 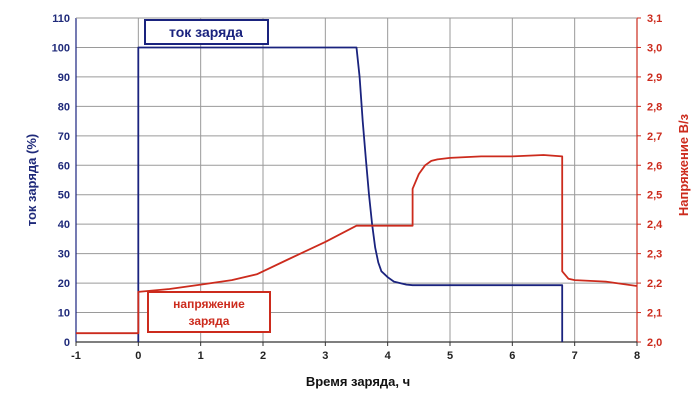 I want to click on y-left-tick-label: 10, so click(x=64, y=314).